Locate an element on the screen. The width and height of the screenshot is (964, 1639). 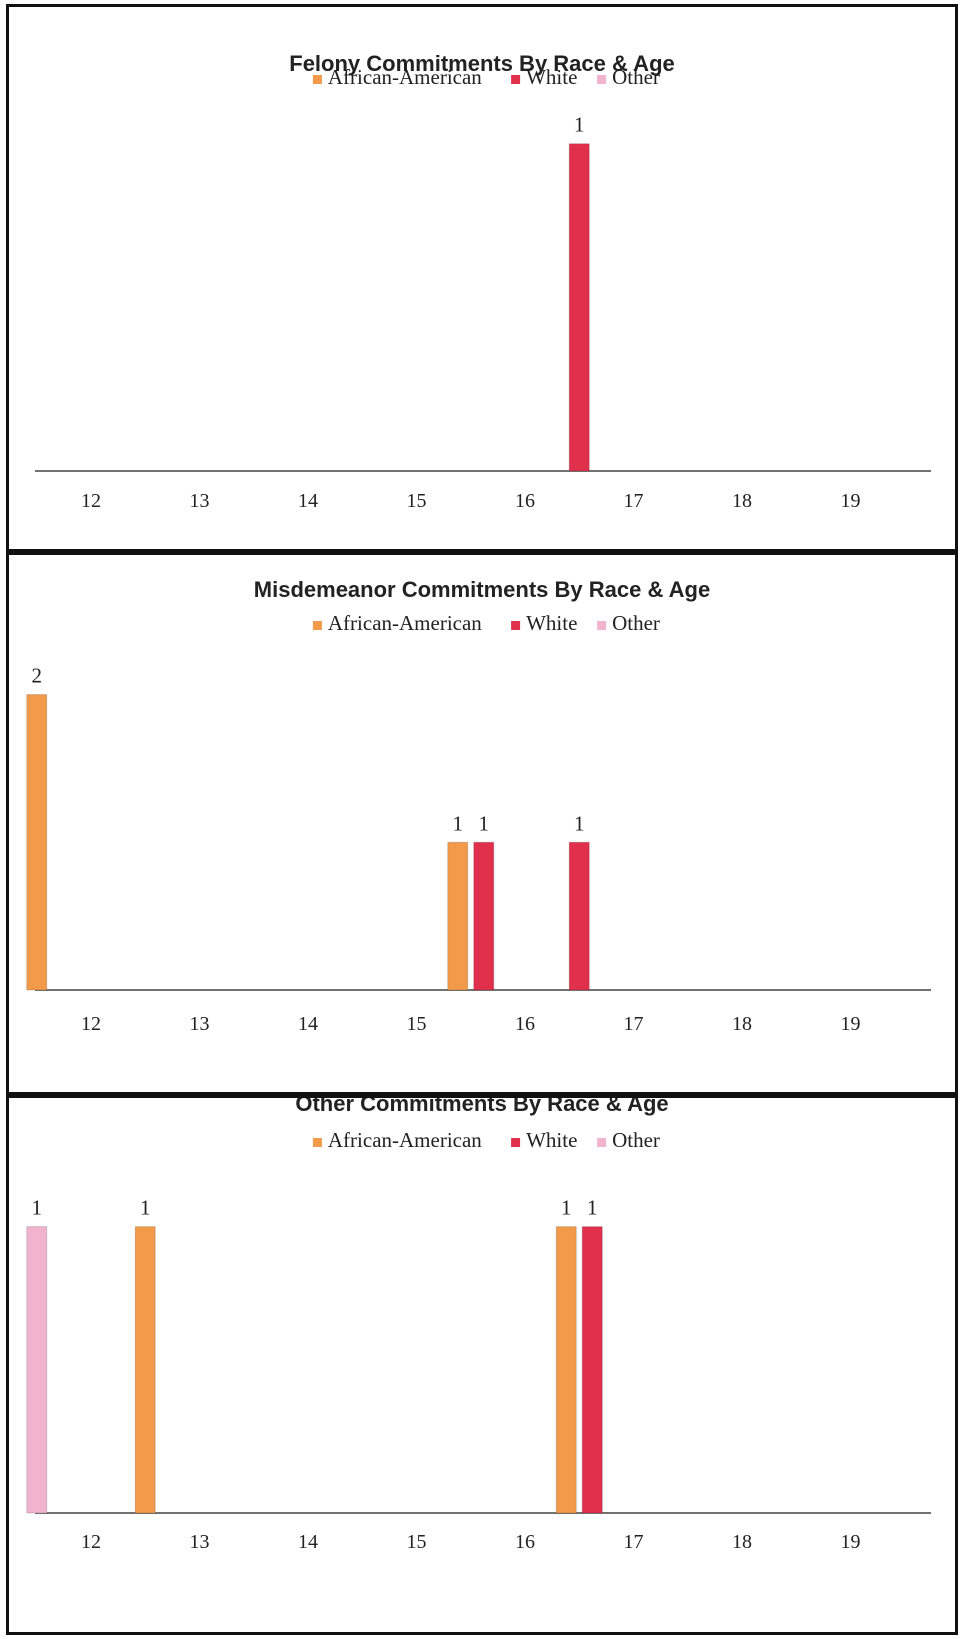
bars: 1 is located at coordinates (579, 292).